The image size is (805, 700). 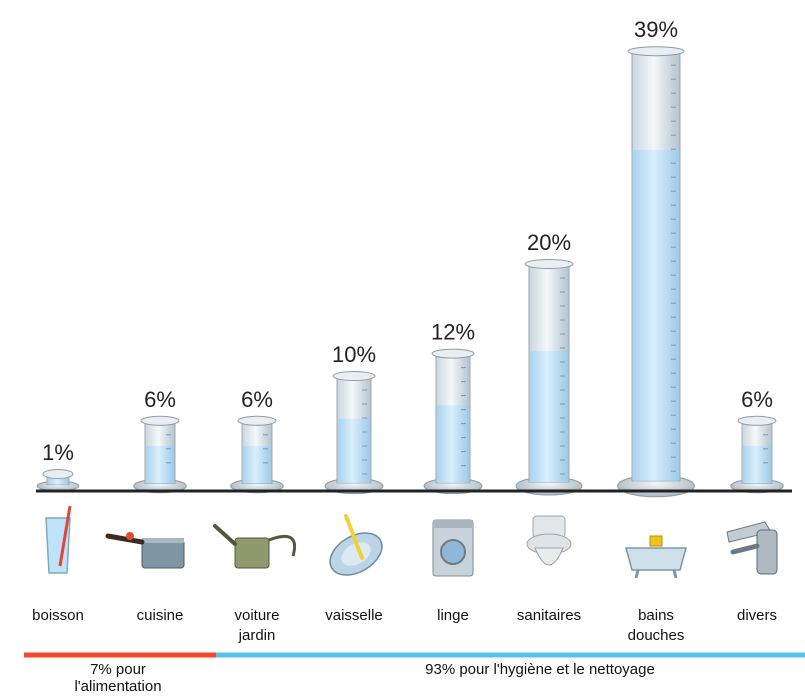 I want to click on category-label: boisson, so click(x=58, y=615).